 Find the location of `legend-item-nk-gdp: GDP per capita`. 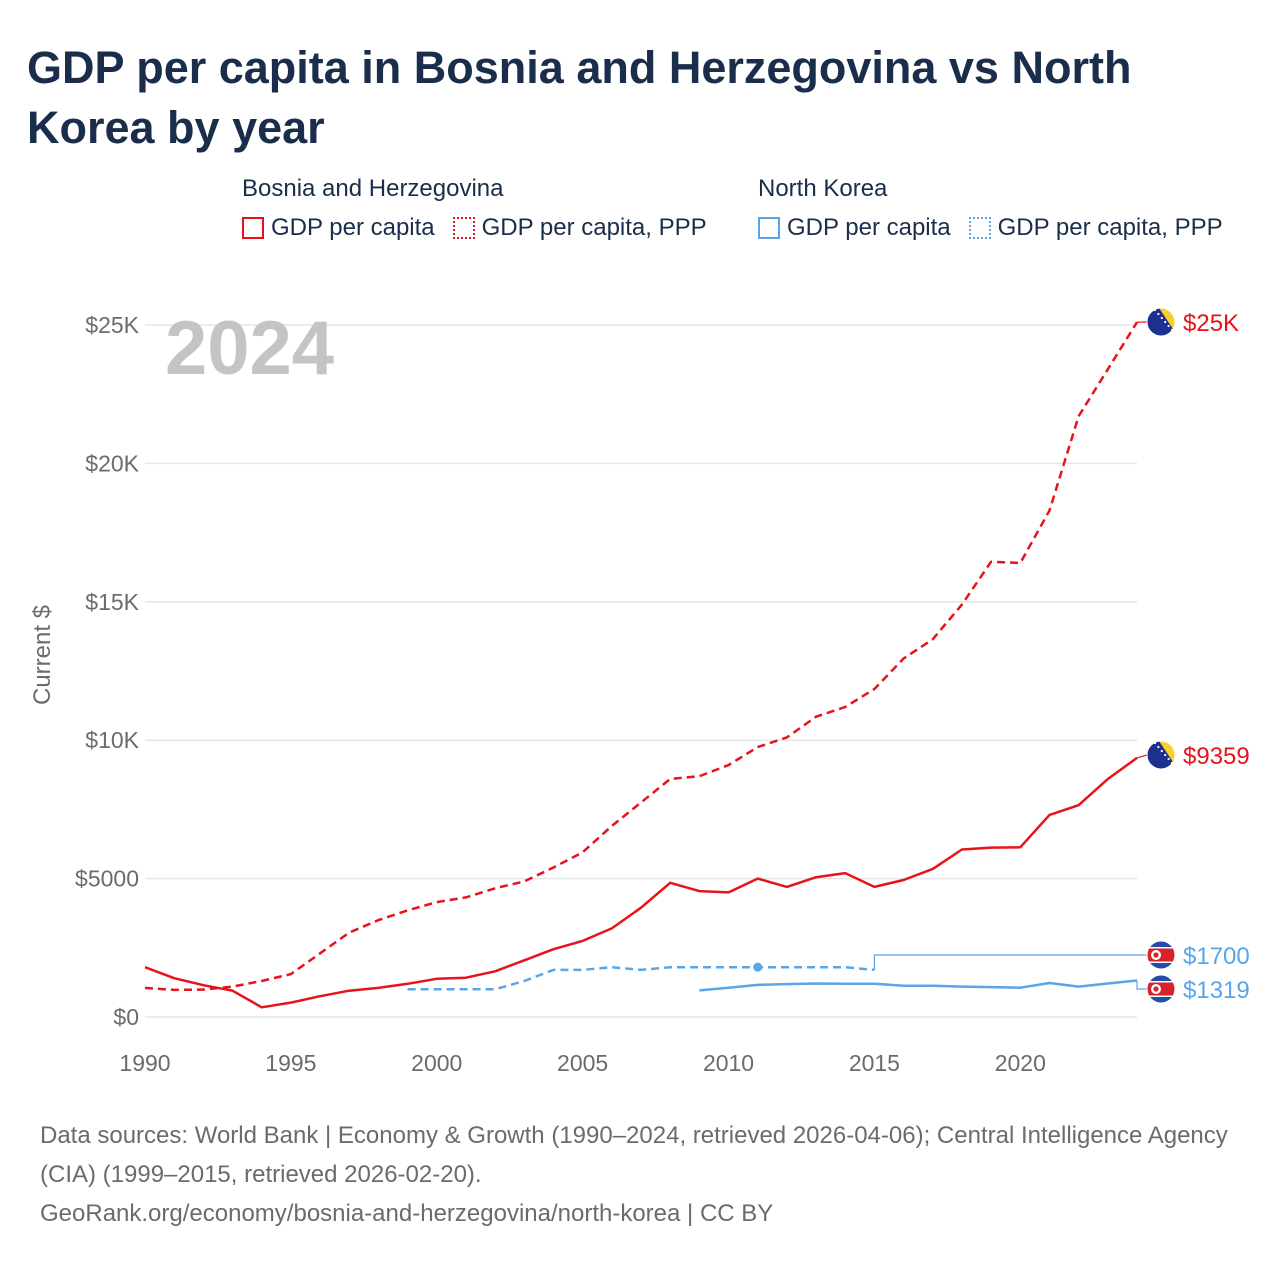

legend-item-nk-gdp: GDP per capita is located at coordinates (854, 228).